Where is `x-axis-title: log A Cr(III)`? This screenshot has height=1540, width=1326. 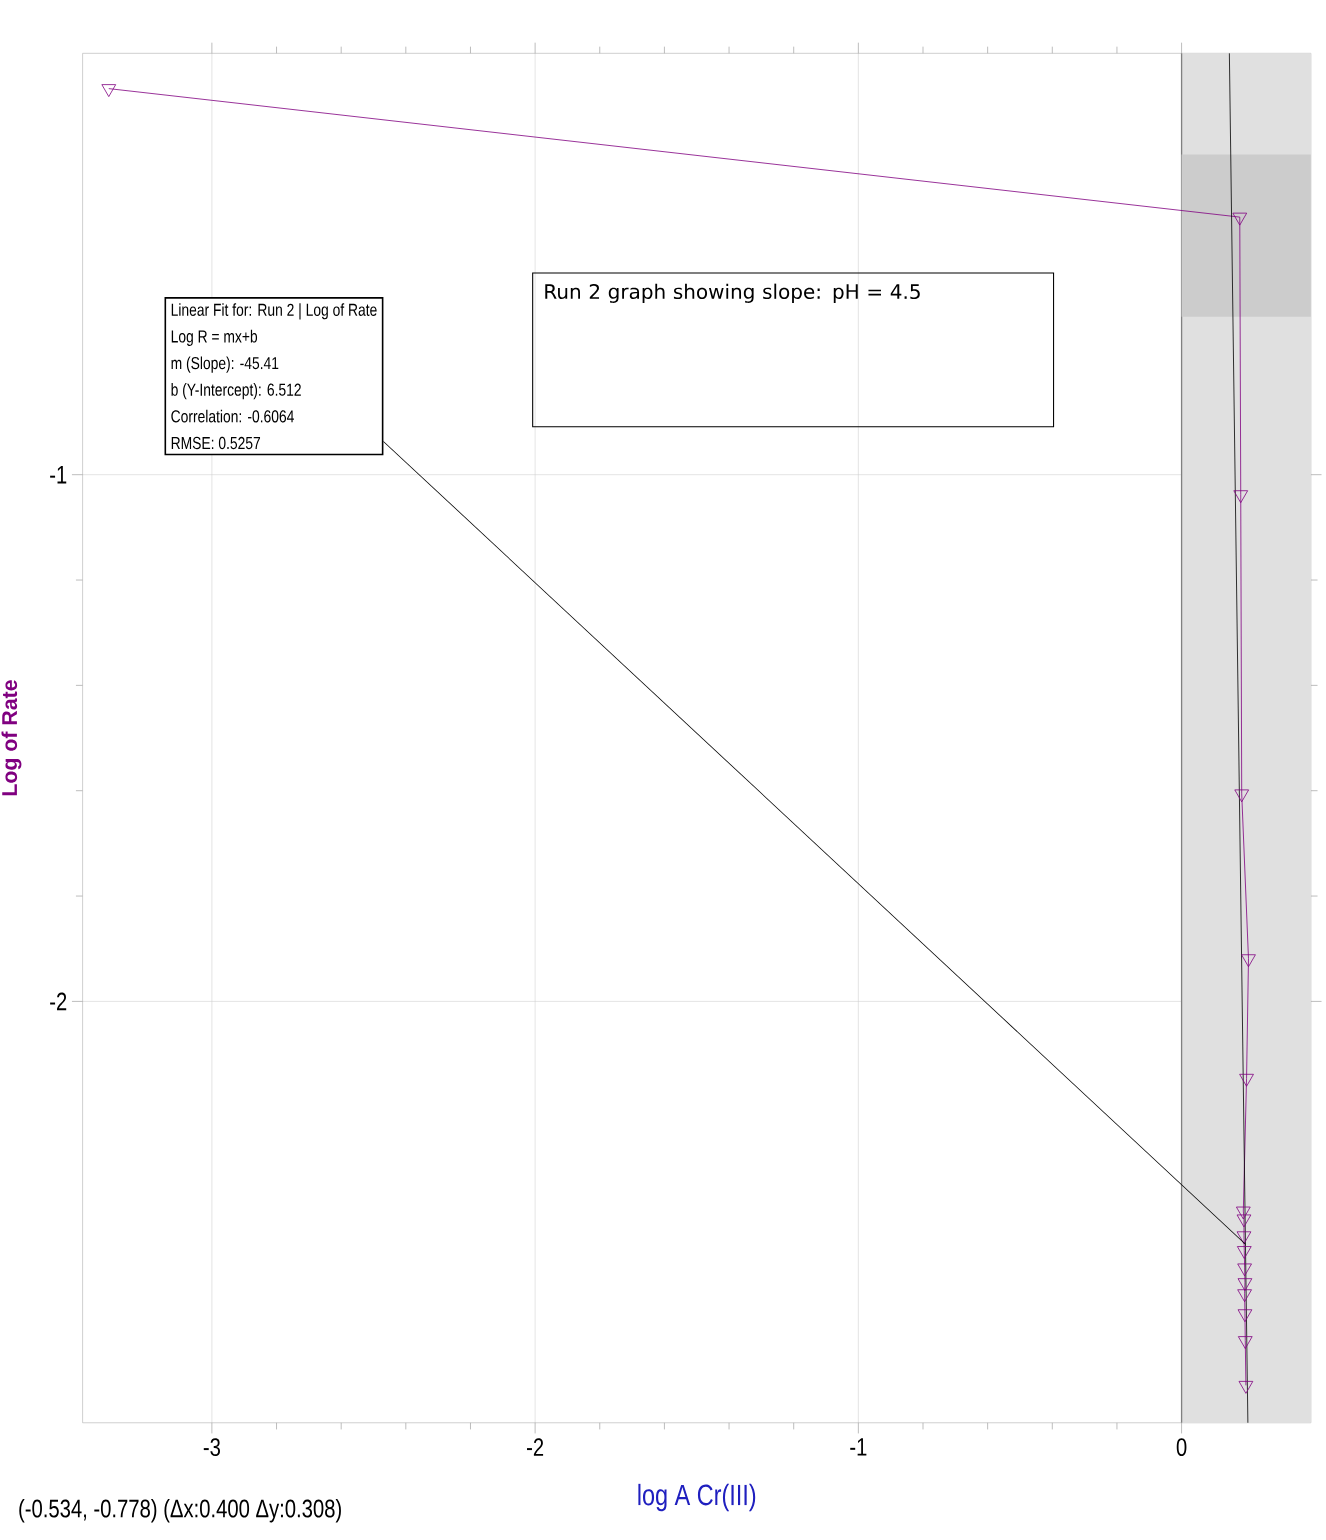
x-axis-title: log A Cr(III) is located at coordinates (697, 1497).